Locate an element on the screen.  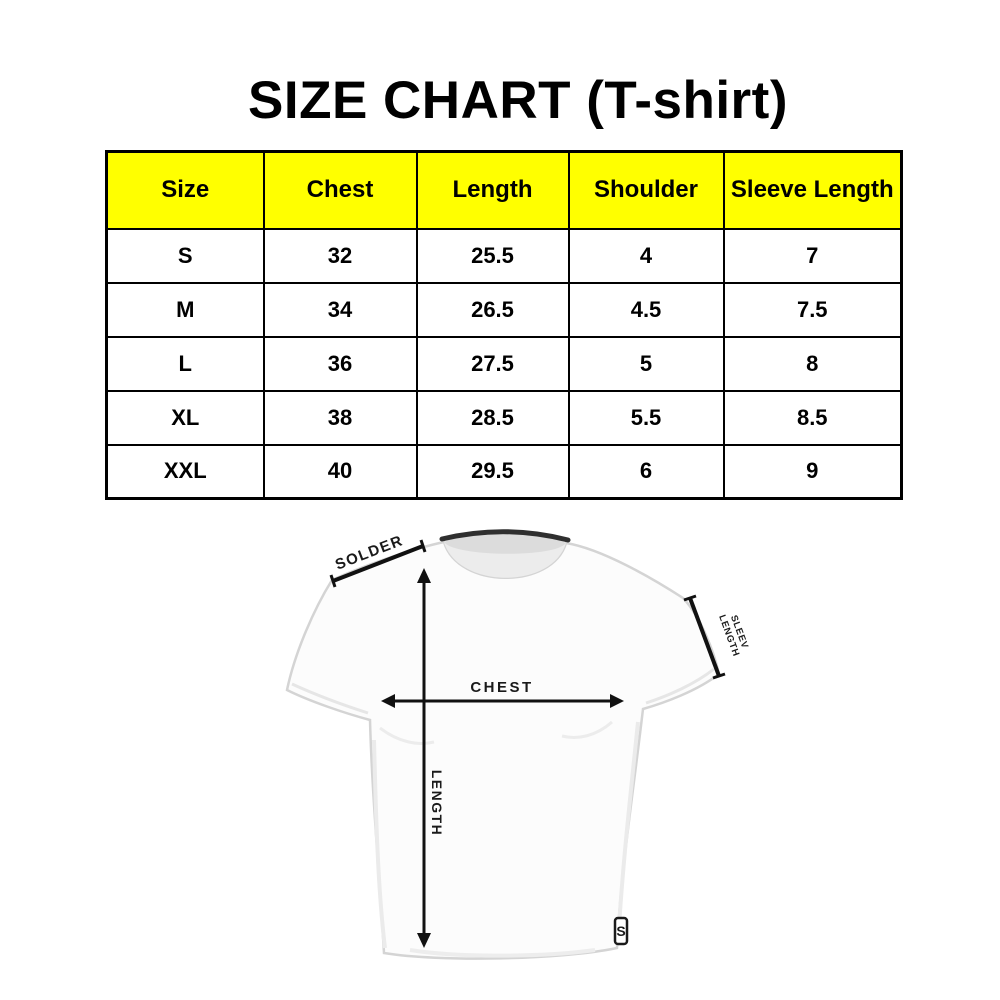
cell-sleeve-length: 7.5 is located at coordinates (812, 309).